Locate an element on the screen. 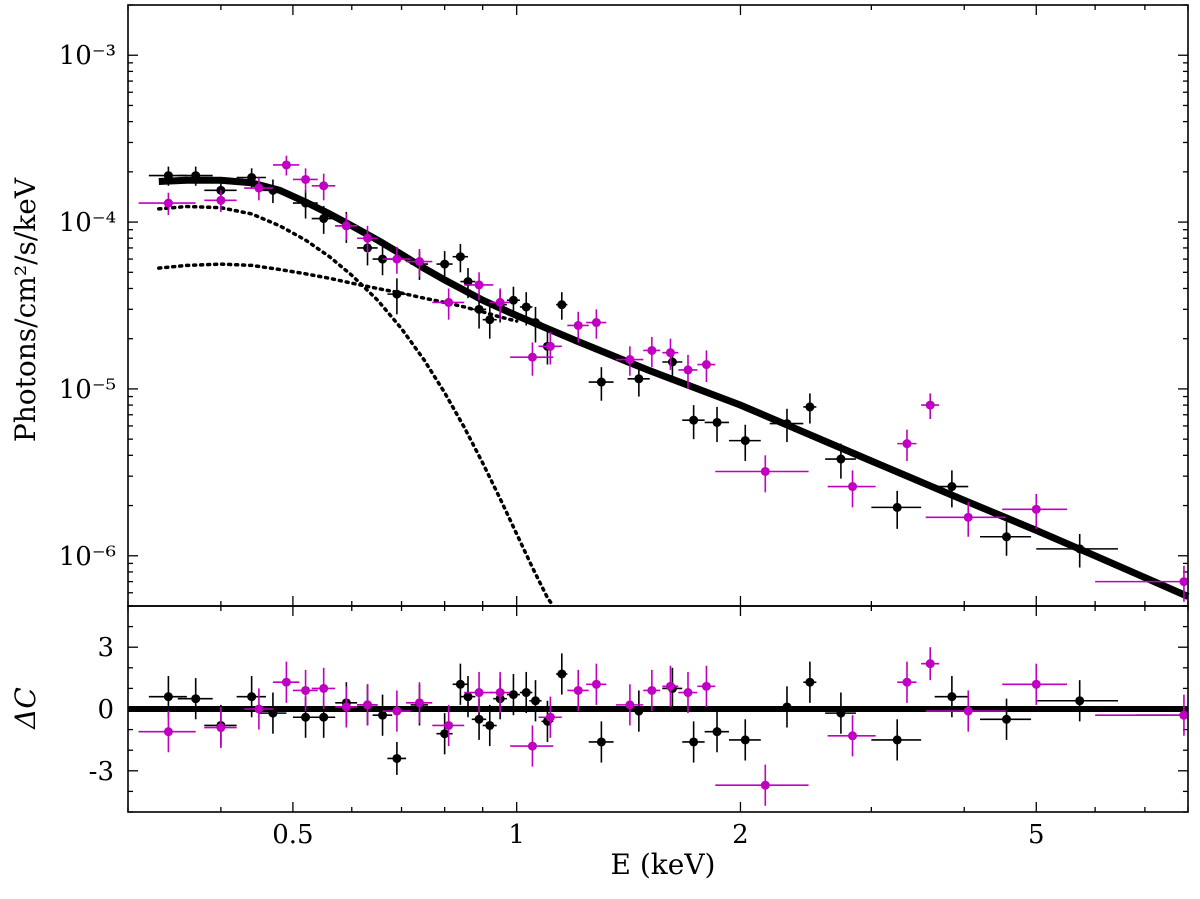 The width and height of the screenshot is (1200, 899). top-y-tick-label: 10⁻⁴ is located at coordinates (87, 223).